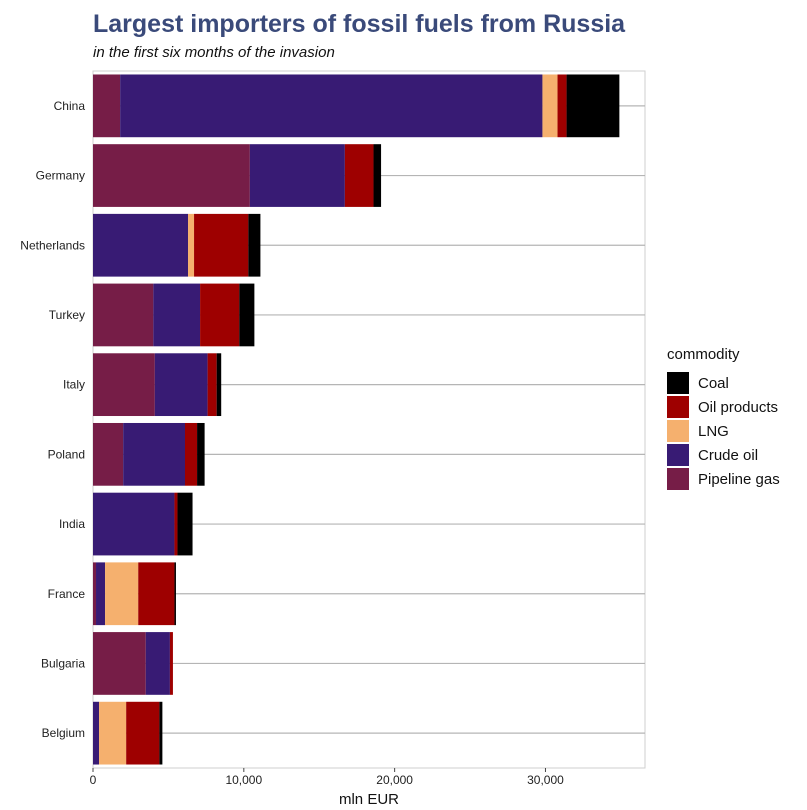 The width and height of the screenshot is (807, 810). What do you see at coordinates (243, 780) in the screenshot?
I see `x-tick-label: 10,000` at bounding box center [243, 780].